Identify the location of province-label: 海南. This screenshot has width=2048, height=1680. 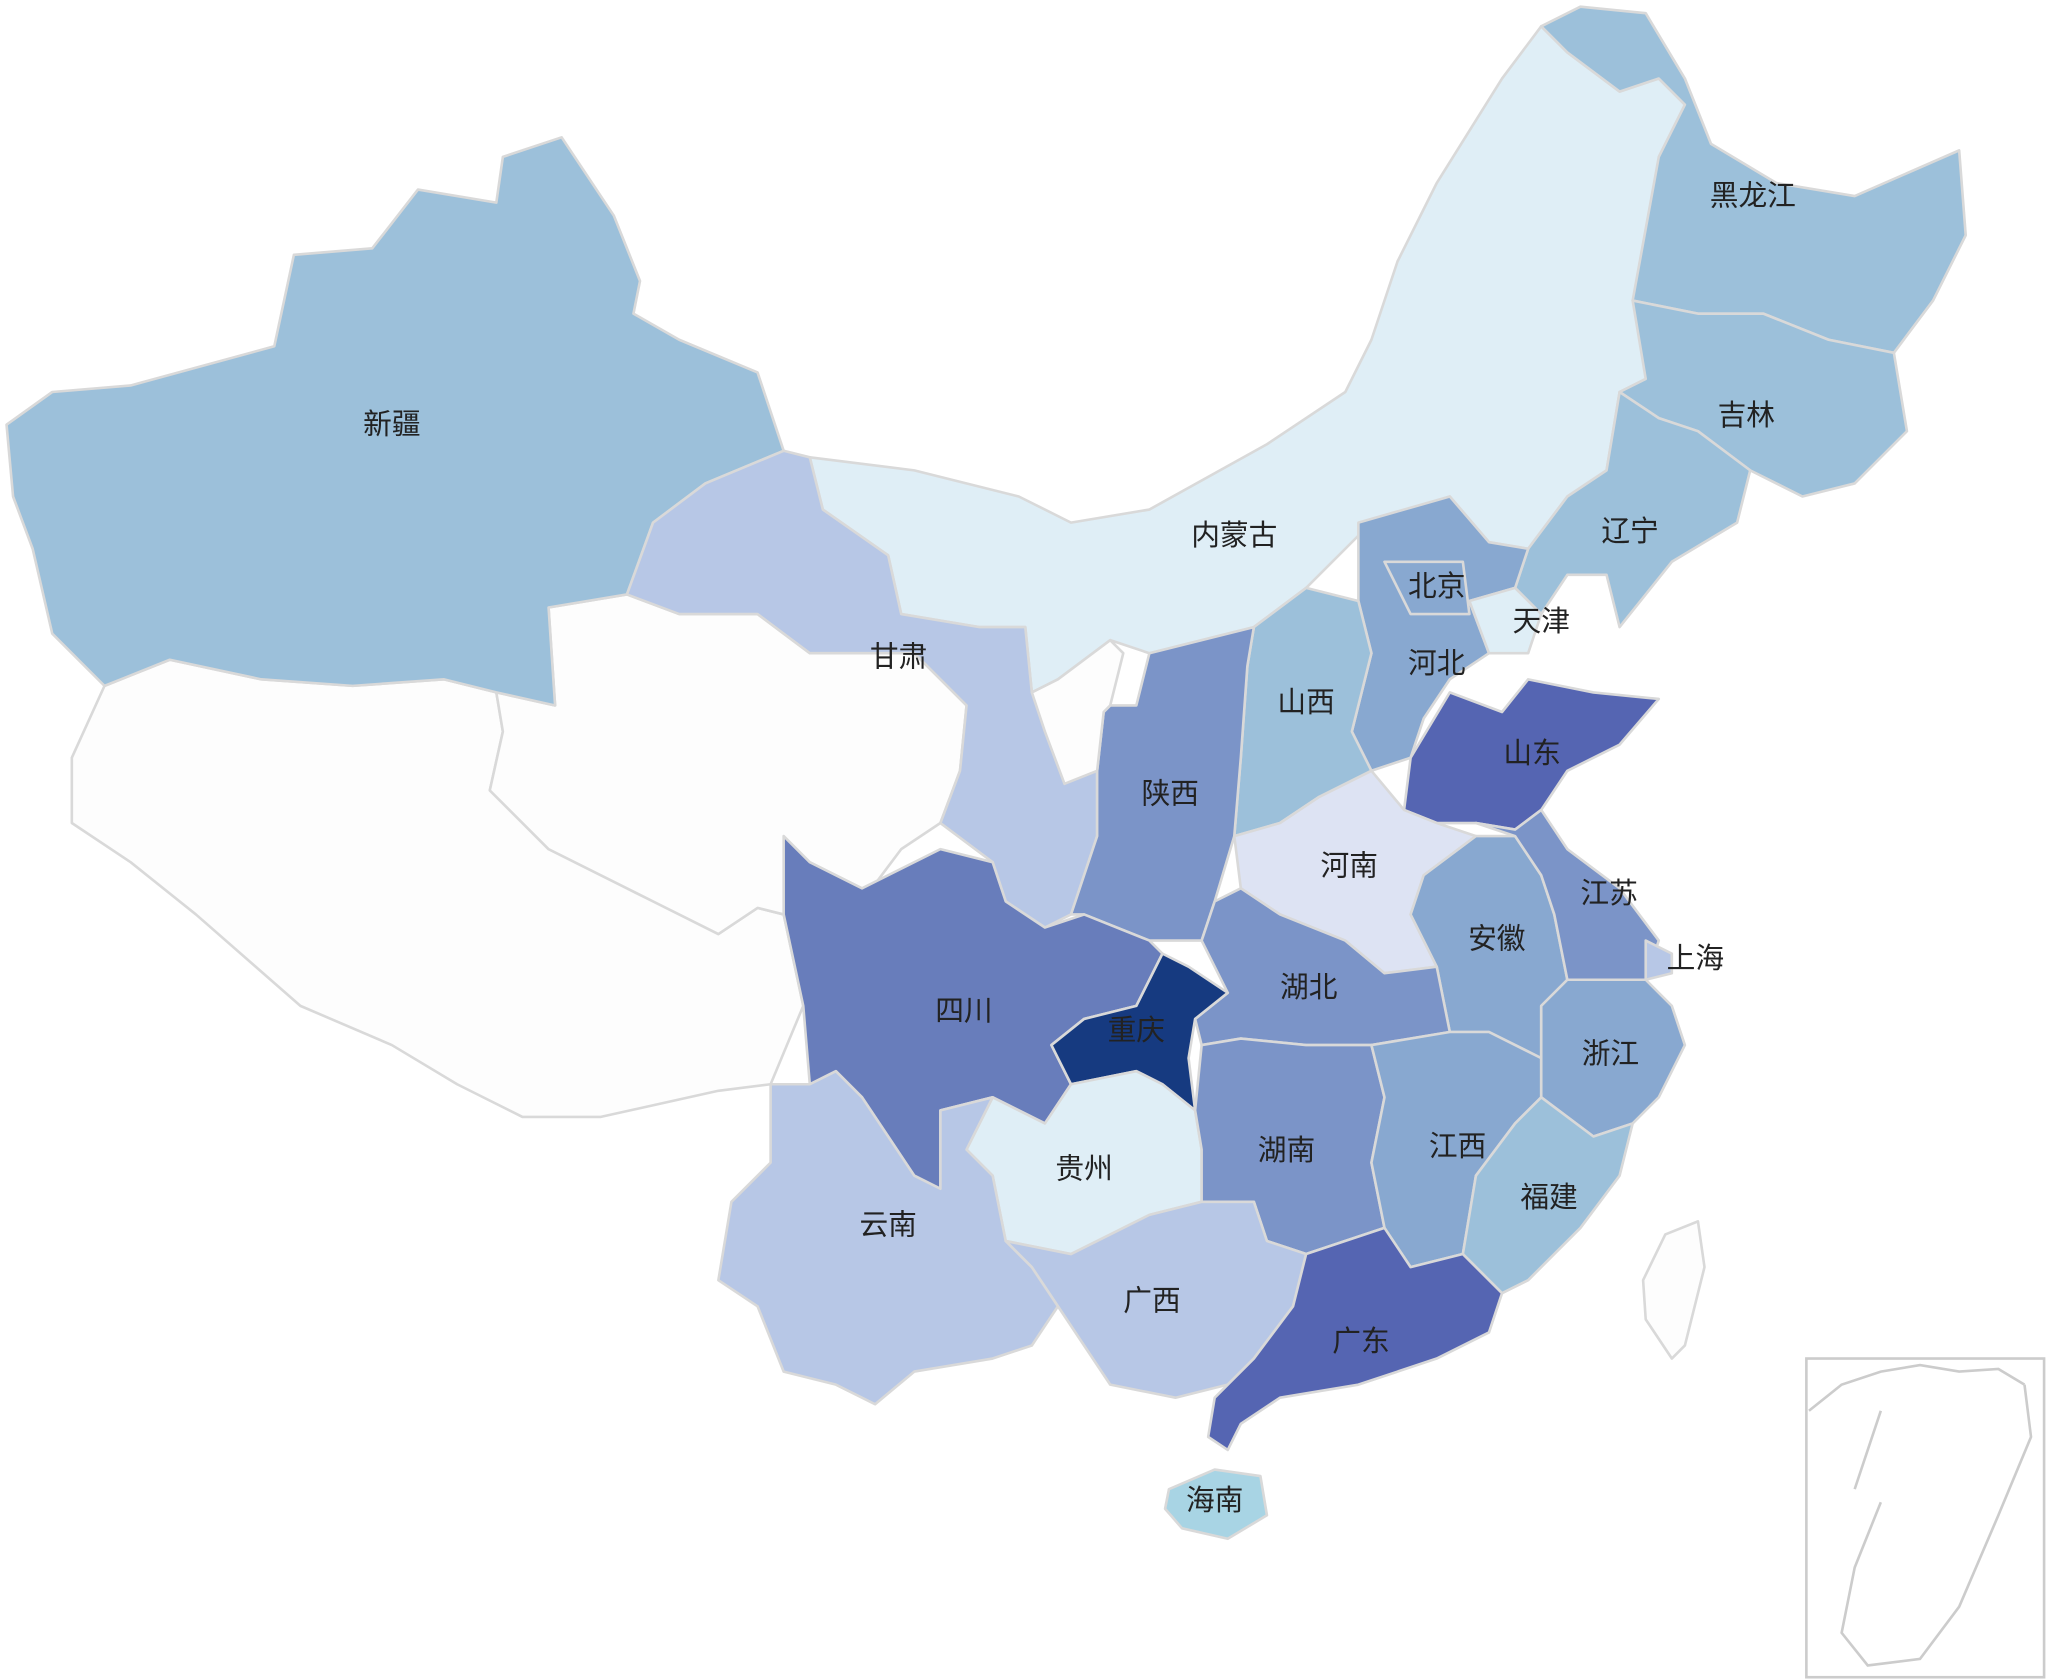
(1214, 1500).